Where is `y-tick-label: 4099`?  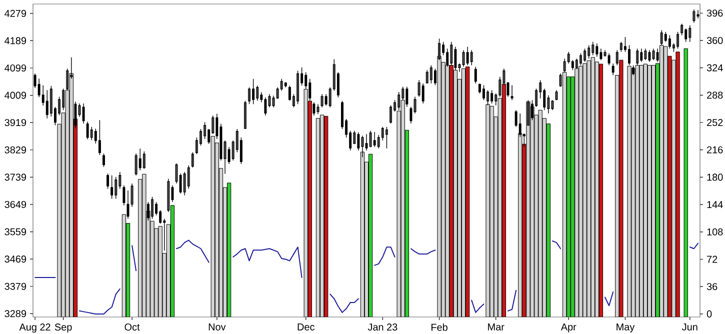 y-tick-label: 4099 is located at coordinates (15, 68).